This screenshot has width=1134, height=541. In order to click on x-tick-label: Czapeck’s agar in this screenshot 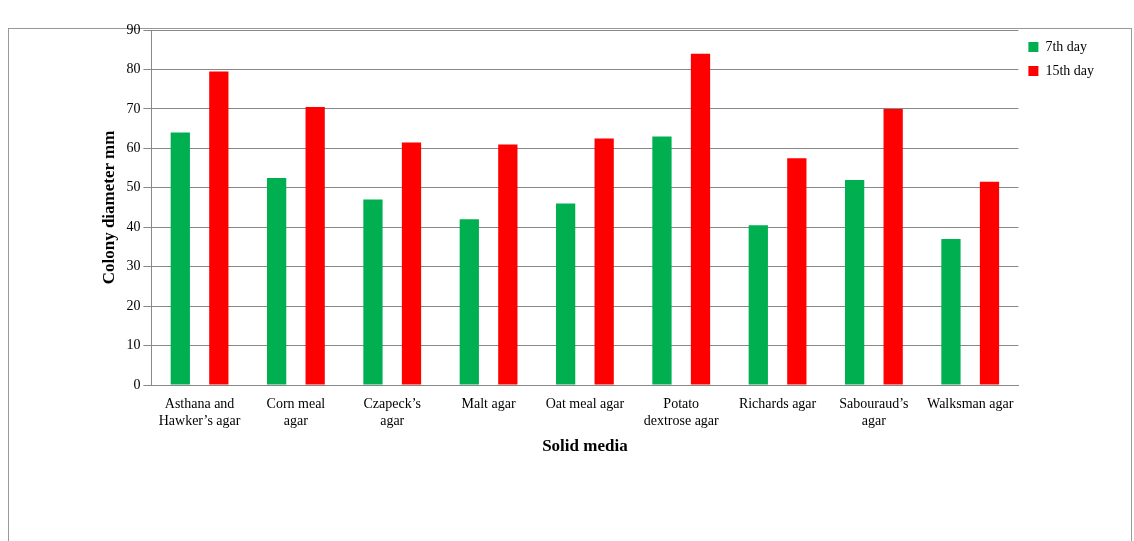, I will do `click(392, 412)`.